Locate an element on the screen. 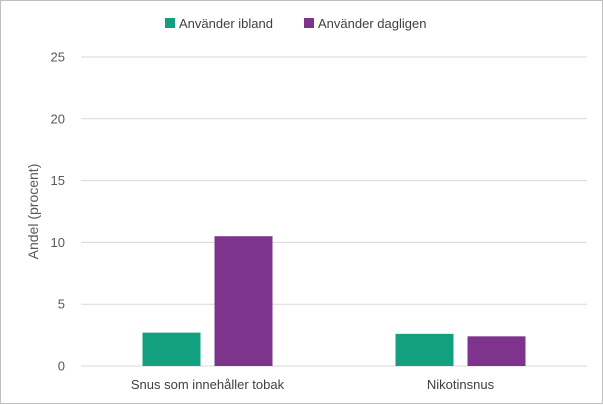  y-tick-label: 5 is located at coordinates (61, 304).